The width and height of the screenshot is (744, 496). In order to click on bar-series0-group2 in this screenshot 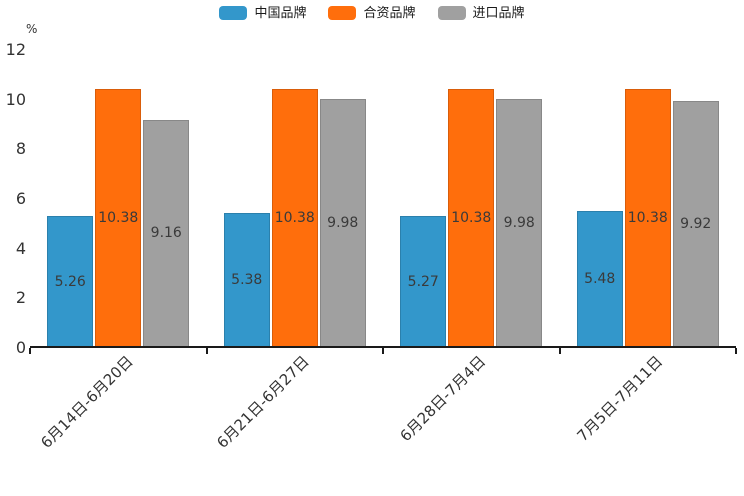, I will do `click(423, 281)`.